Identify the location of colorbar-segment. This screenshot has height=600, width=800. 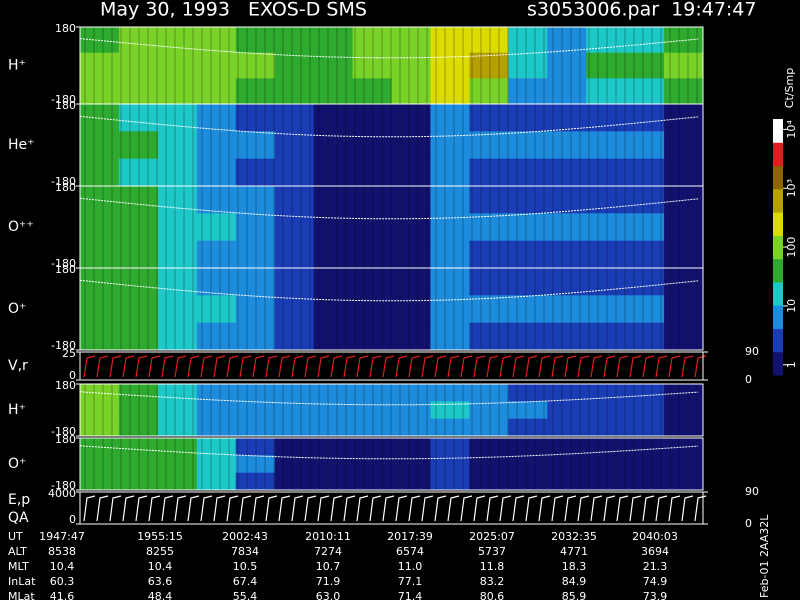
(778, 154).